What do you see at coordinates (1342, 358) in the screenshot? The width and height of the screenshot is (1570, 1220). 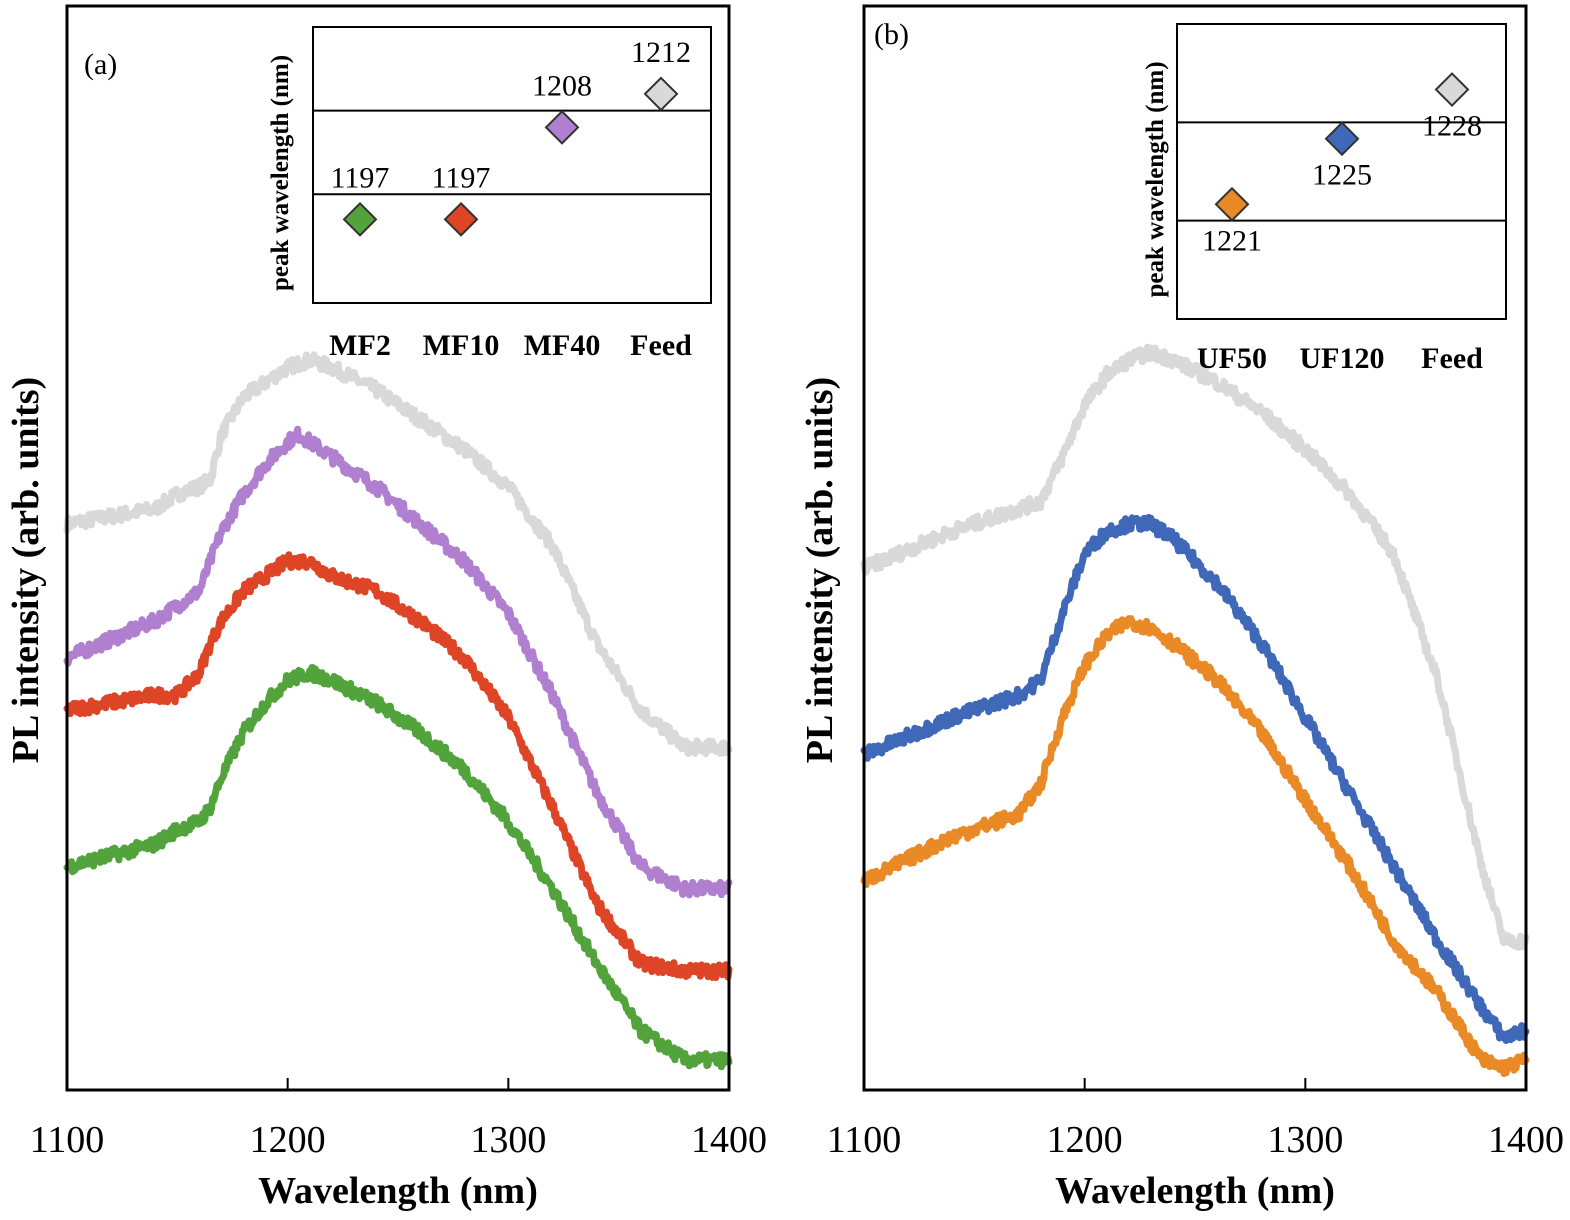 I see `inset-category-label-uf120: UF120` at bounding box center [1342, 358].